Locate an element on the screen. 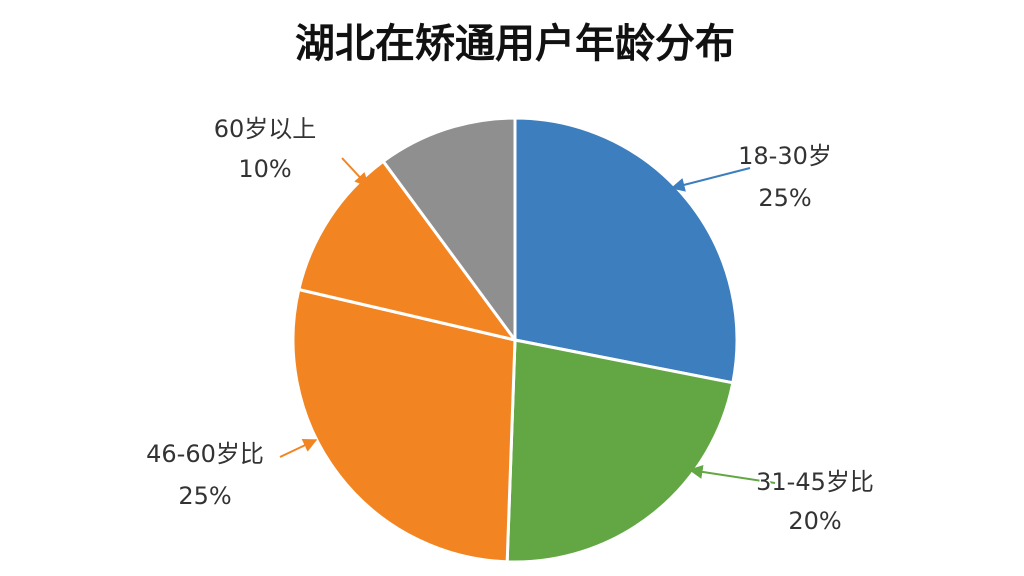  slice-value-label: 20% is located at coordinates (814, 521).